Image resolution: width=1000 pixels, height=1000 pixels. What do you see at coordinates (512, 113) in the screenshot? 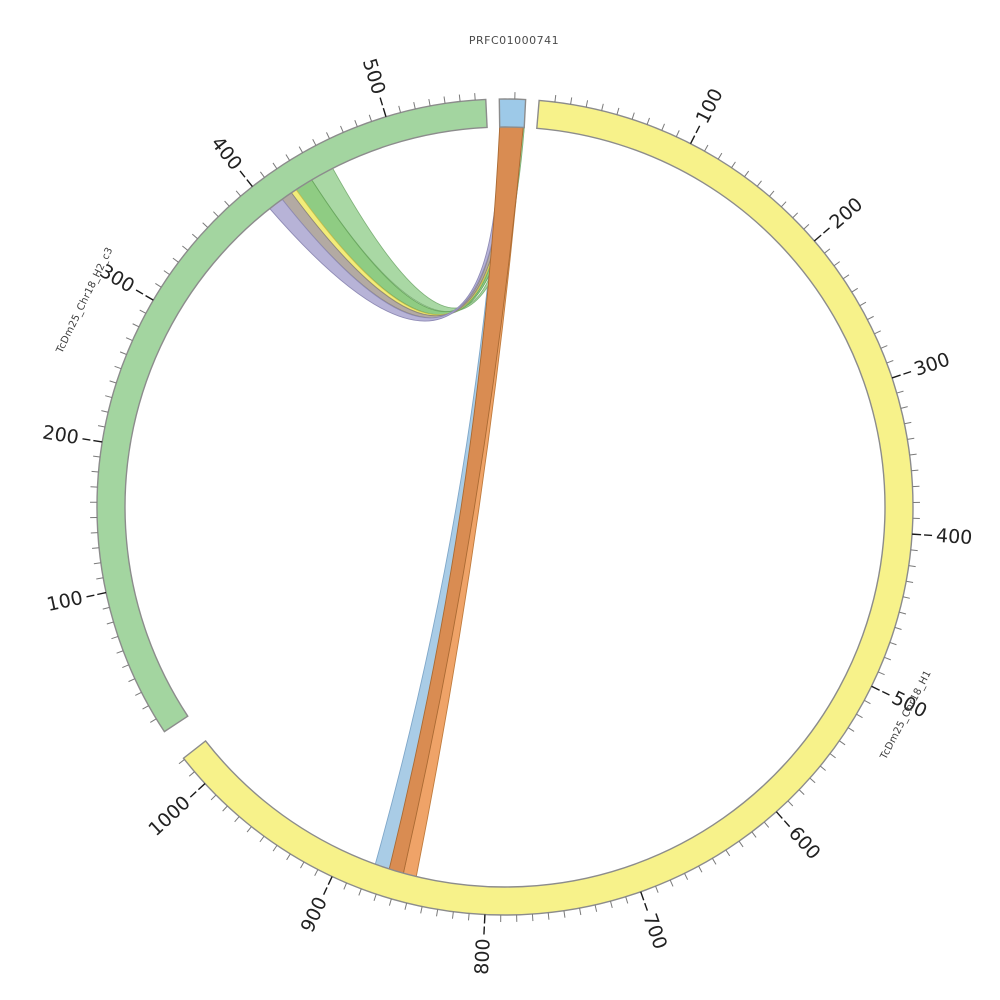
I see `sector-arc-PRFC01000741` at bounding box center [512, 113].